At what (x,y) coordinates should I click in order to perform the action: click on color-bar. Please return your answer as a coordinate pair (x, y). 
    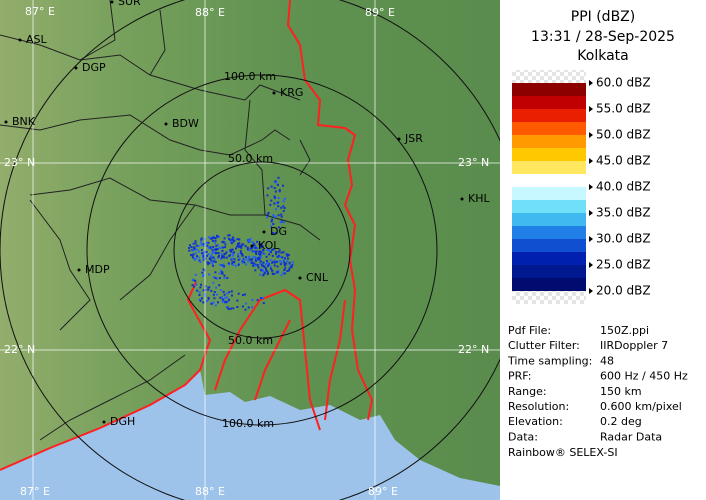
    Looking at the image, I should click on (549, 187).